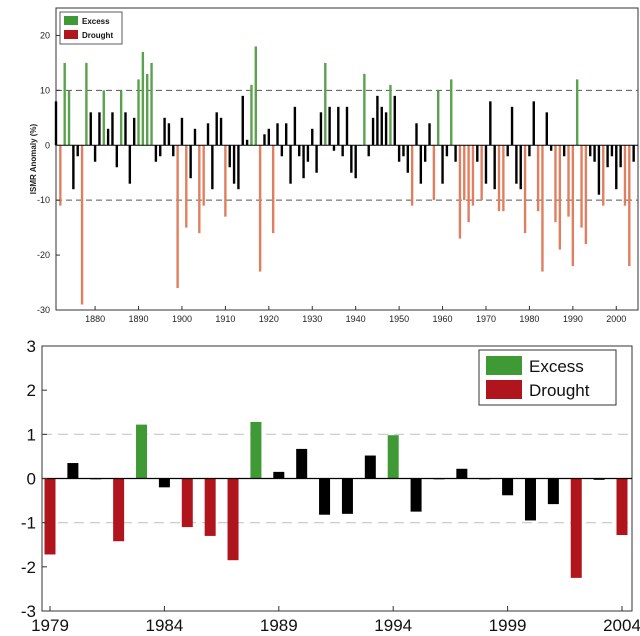  Describe the element at coordinates (269, 319) in the screenshot. I see `top-x-tick-label: 1920` at that location.